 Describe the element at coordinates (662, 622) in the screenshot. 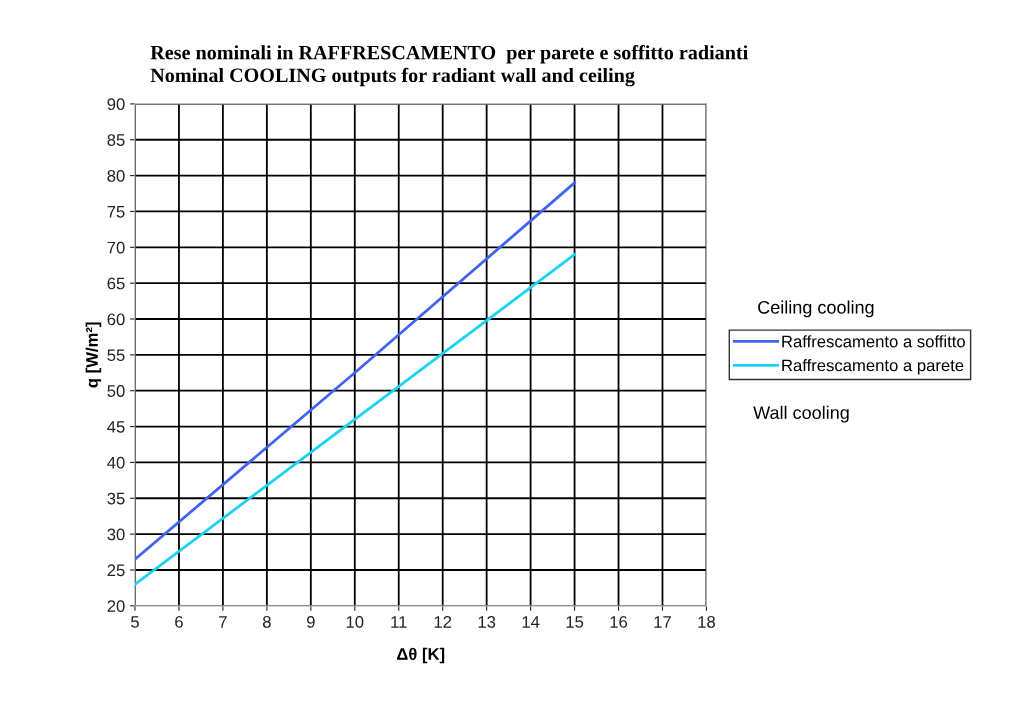

I see `x-tick-label: 17` at that location.